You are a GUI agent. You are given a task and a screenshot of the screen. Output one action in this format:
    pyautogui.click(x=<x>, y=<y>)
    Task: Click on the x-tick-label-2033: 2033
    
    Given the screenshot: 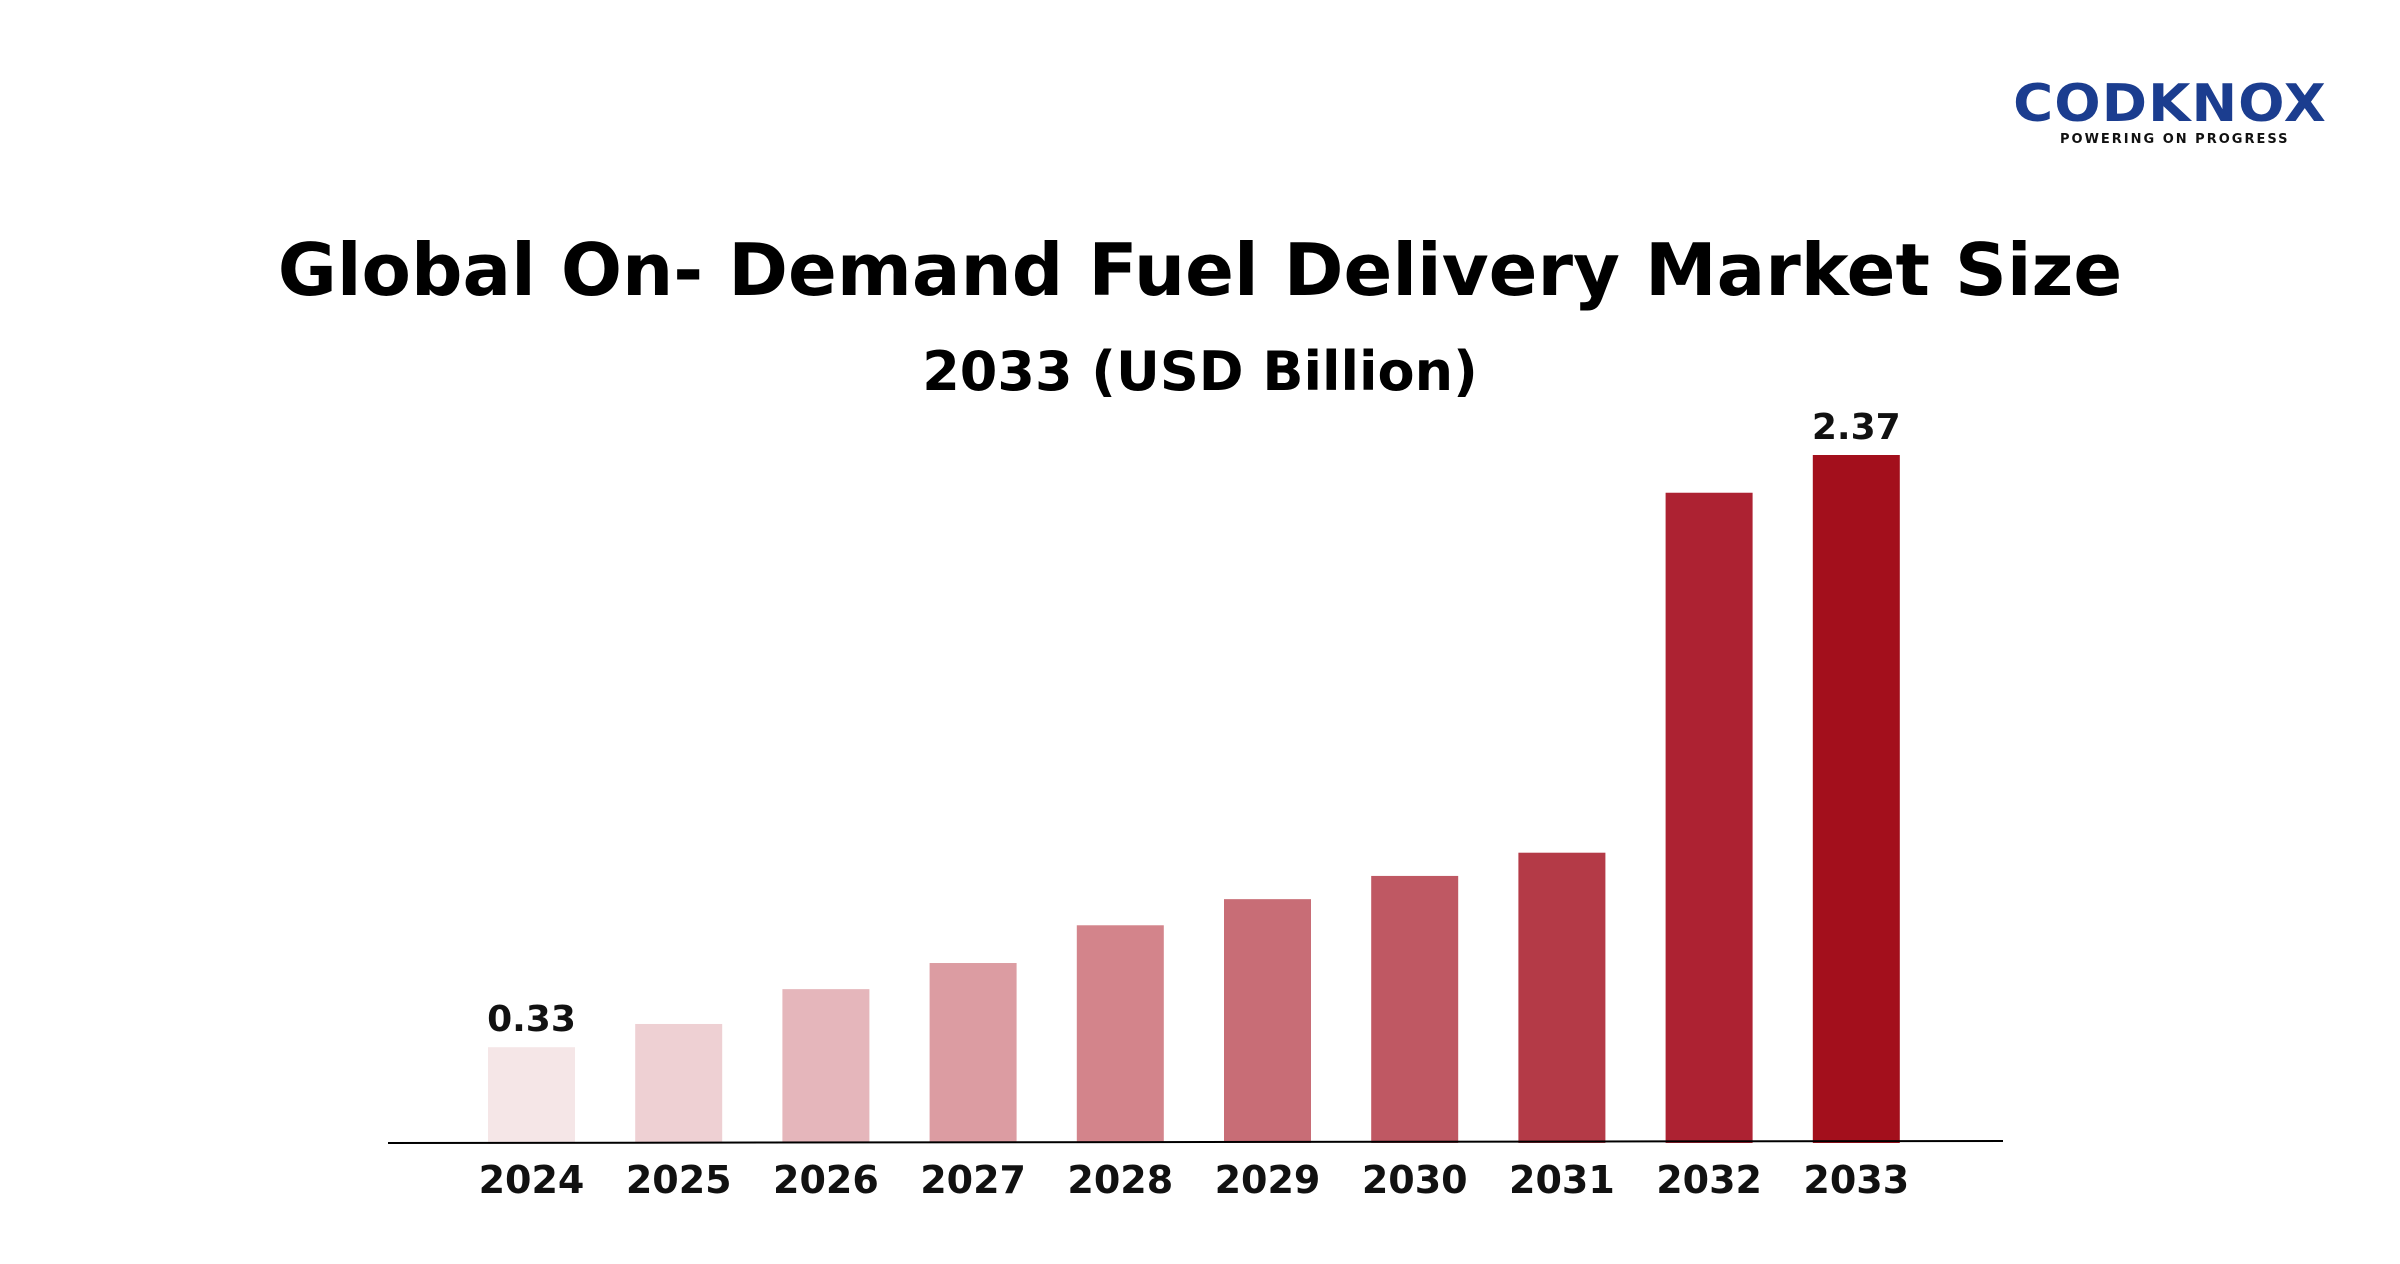 What is the action you would take?
    pyautogui.click(x=1856, y=1180)
    